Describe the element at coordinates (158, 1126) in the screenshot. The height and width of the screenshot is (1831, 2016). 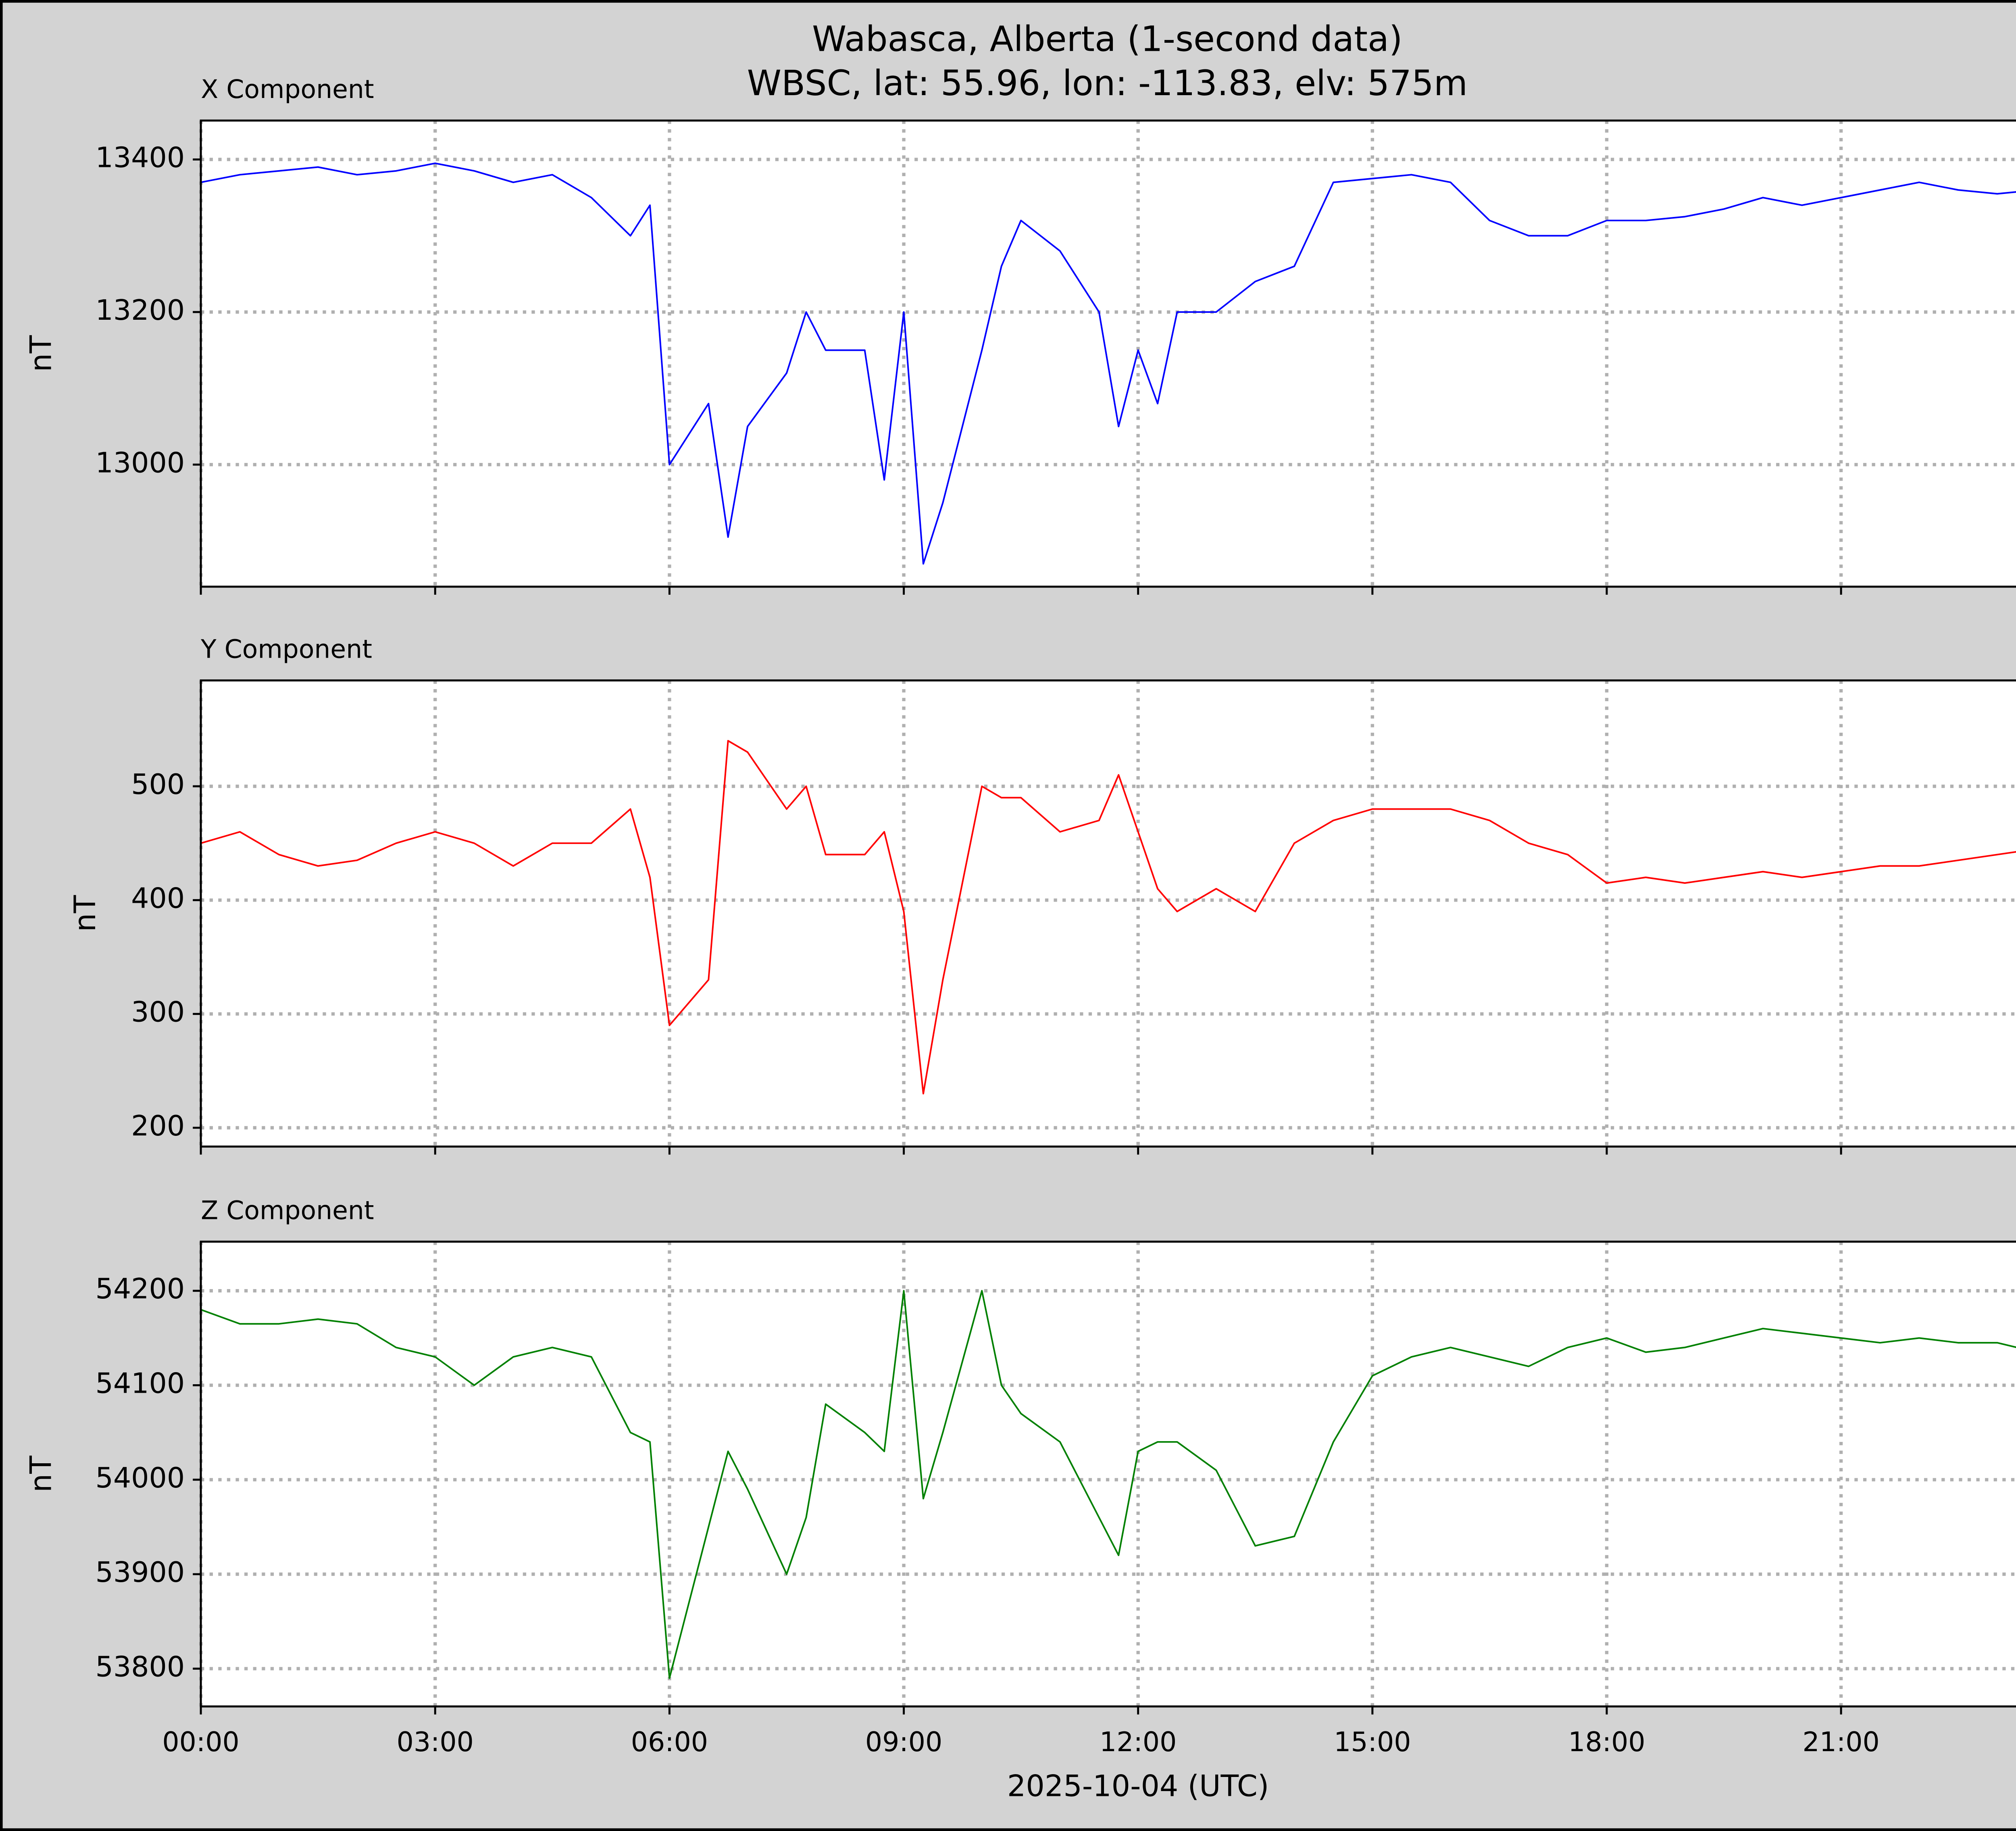
I see `y-tick-label: 200` at that location.